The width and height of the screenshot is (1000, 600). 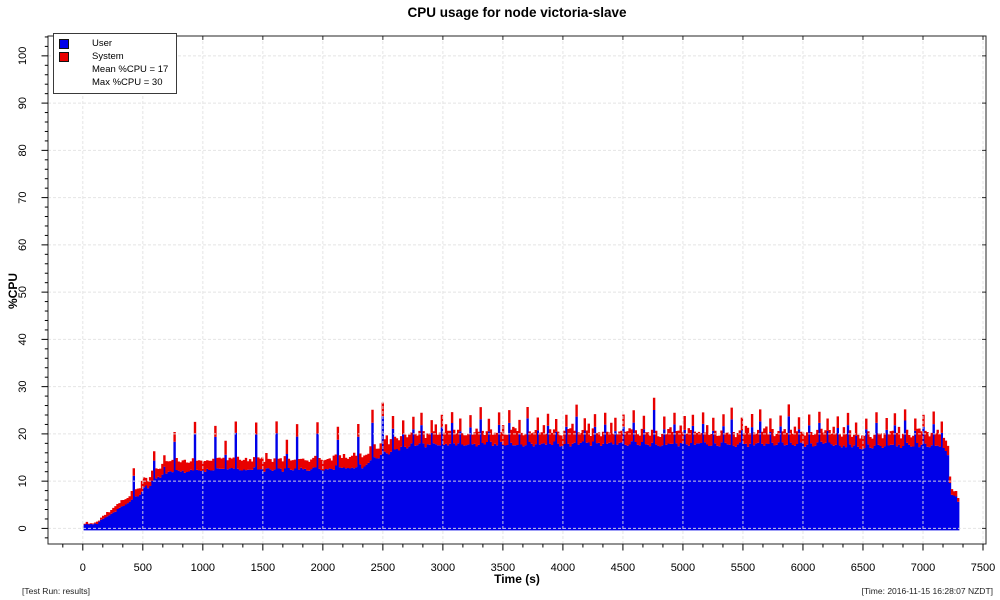 I want to click on x-tick-label: 4500, so click(x=623, y=568).